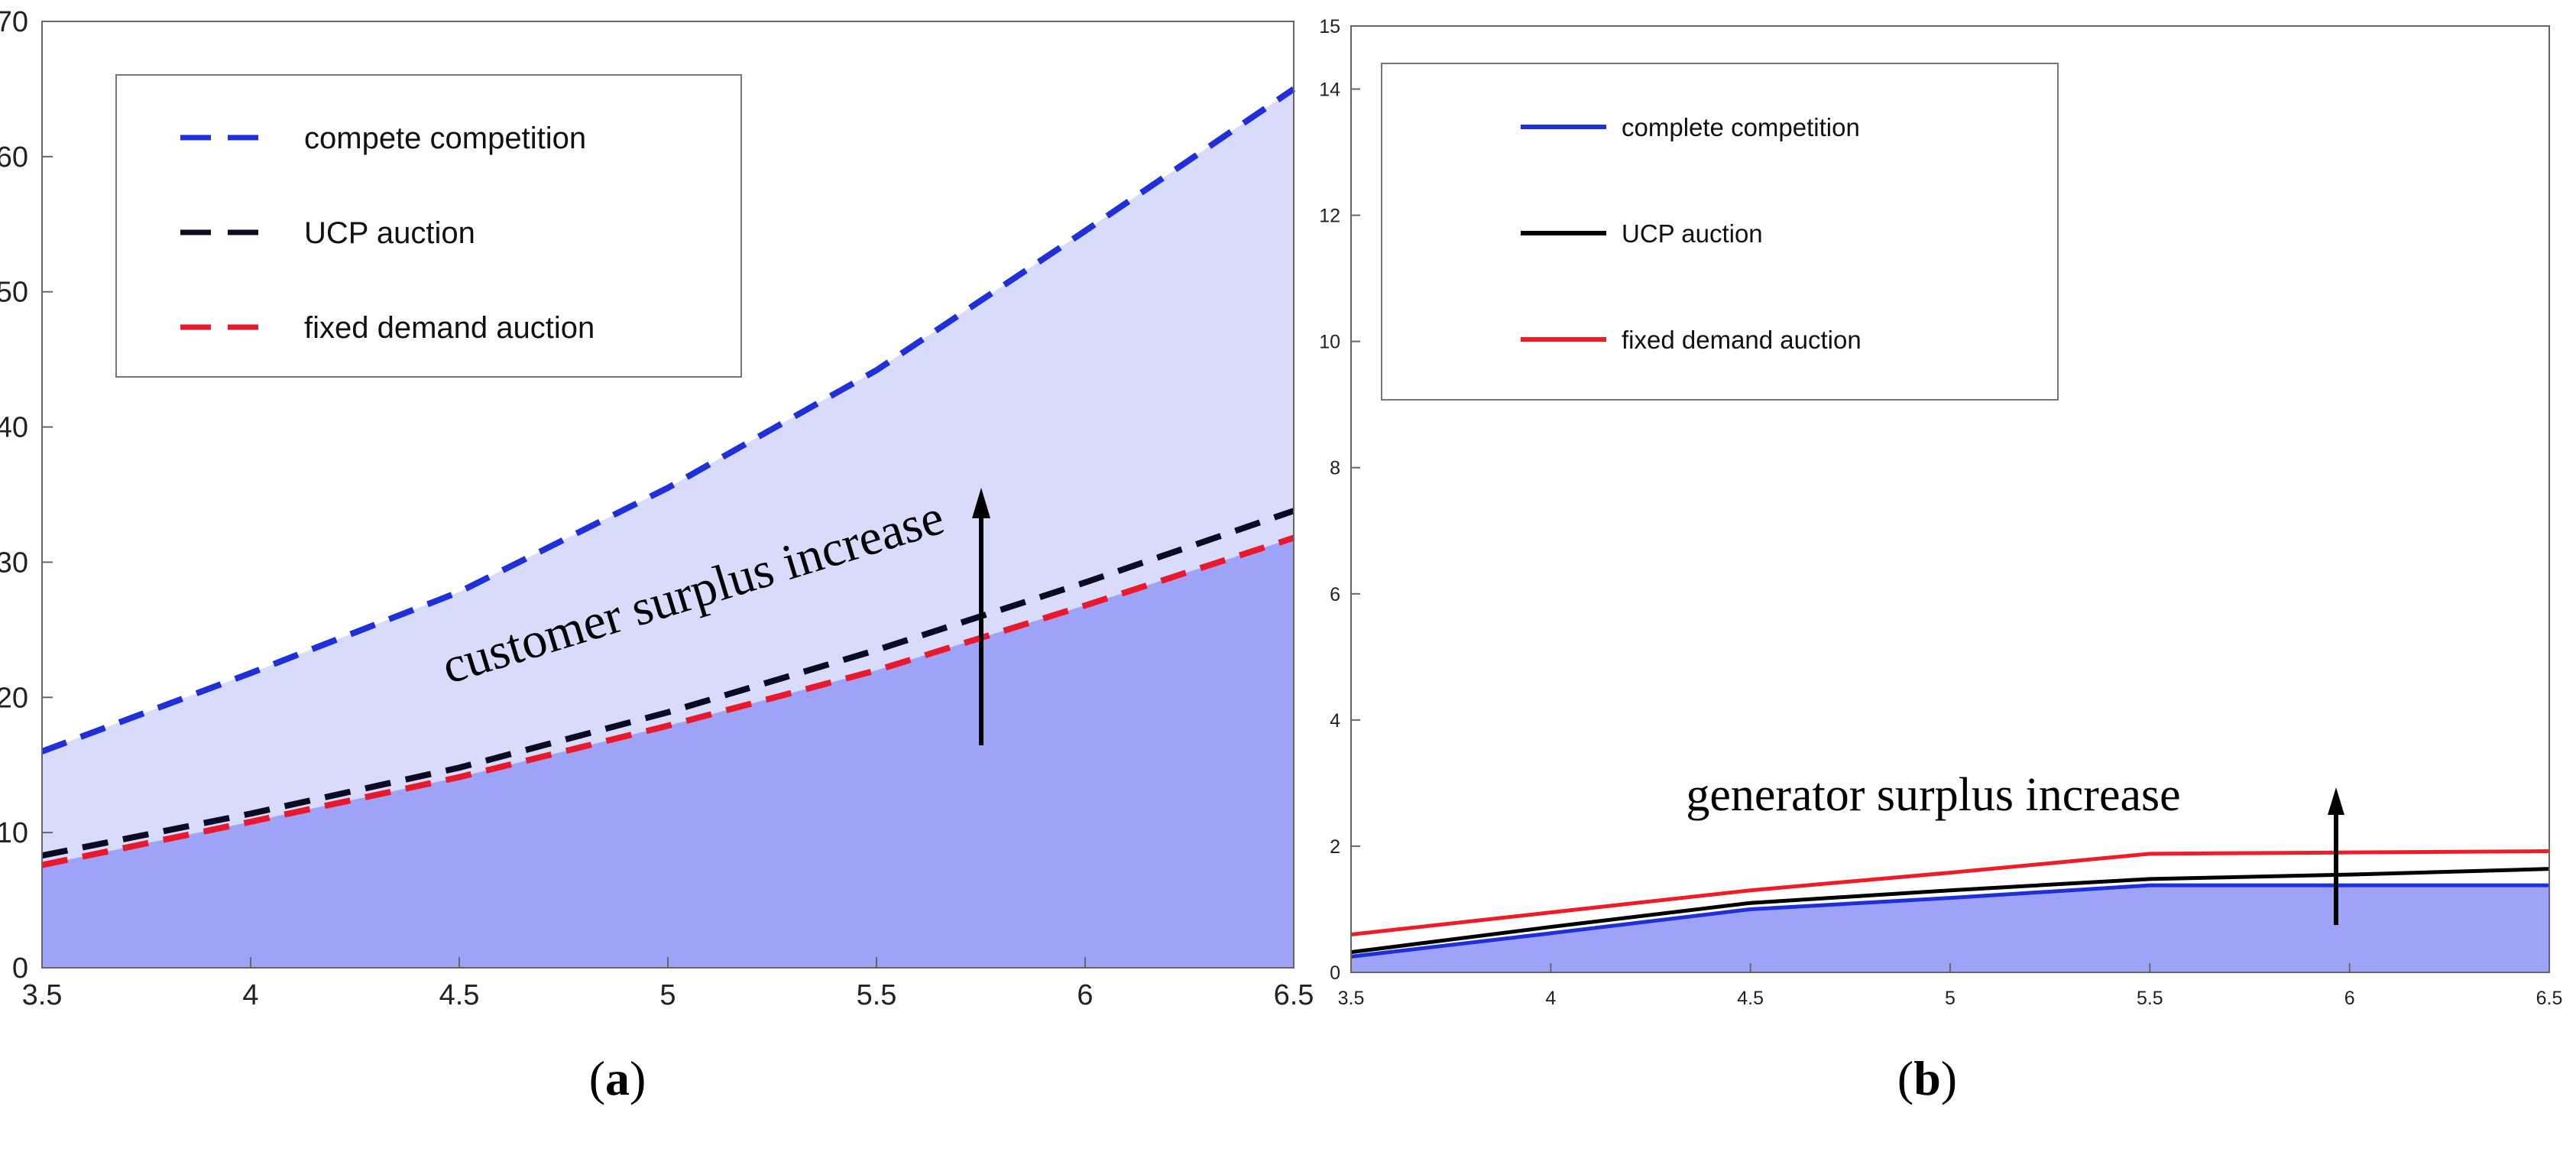 This screenshot has width=2576, height=1152. Describe the element at coordinates (1329, 343) in the screenshot. I see `b-y-tick-label: 10` at that location.